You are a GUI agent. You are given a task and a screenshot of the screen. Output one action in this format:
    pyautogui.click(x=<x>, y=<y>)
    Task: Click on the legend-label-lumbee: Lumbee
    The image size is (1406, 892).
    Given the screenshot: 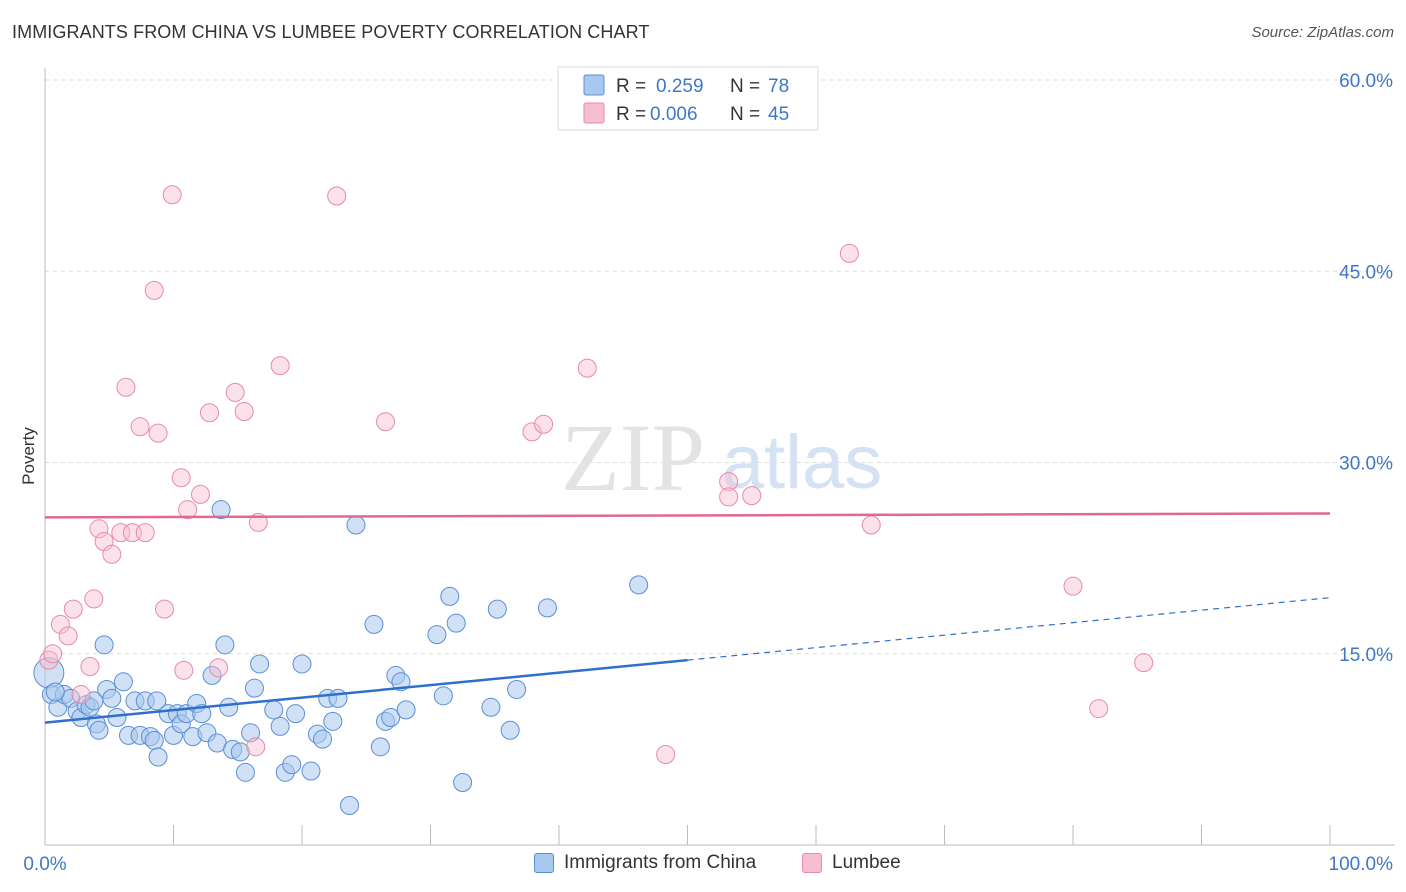 What is the action you would take?
    pyautogui.click(x=866, y=862)
    